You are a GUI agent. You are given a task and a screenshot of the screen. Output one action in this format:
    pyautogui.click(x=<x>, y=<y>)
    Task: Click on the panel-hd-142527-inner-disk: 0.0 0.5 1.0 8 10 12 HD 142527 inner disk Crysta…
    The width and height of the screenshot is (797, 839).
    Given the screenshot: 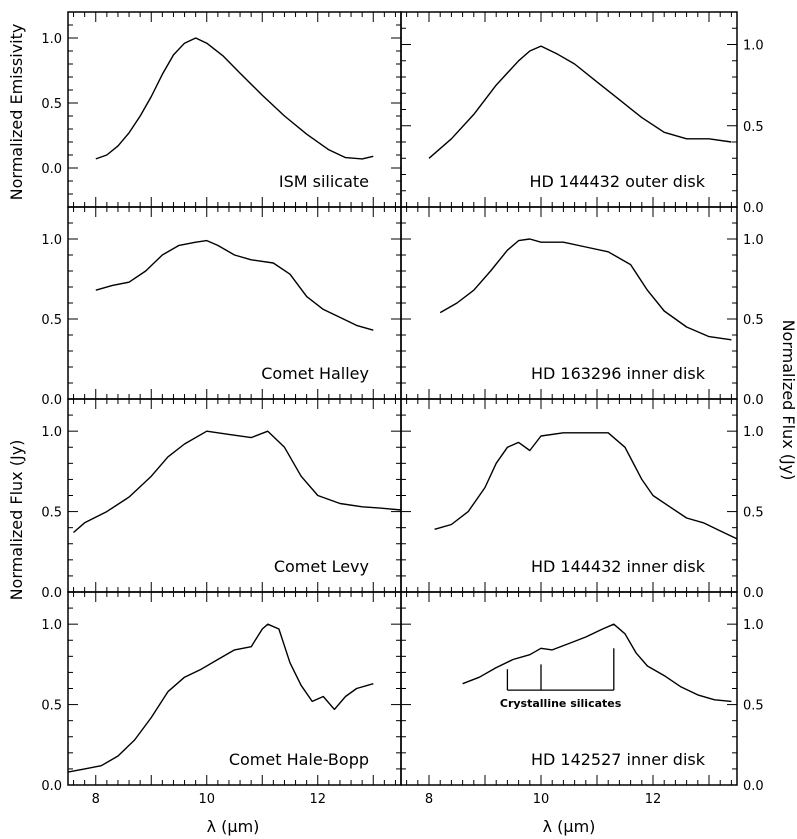 What is the action you would take?
    pyautogui.click(x=582, y=699)
    